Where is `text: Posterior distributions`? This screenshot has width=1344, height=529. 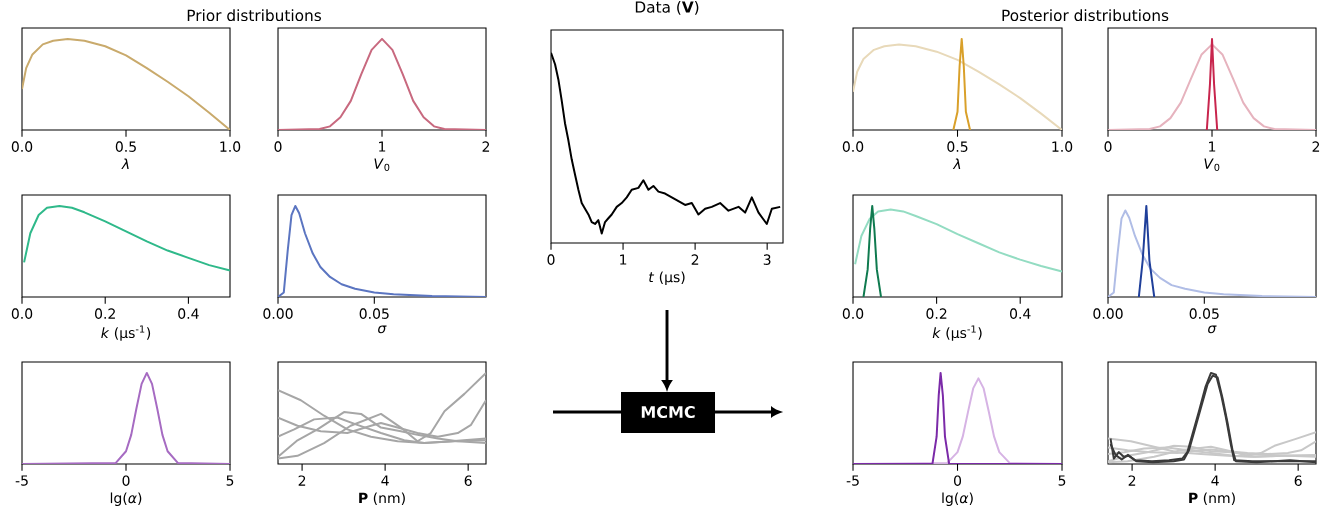
text: Posterior distributions is located at coordinates (1085, 15).